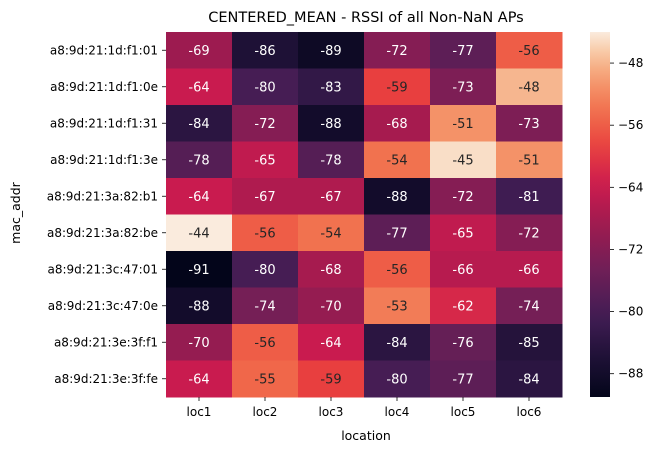  I want to click on cell-value-label: -69, so click(198, 51).